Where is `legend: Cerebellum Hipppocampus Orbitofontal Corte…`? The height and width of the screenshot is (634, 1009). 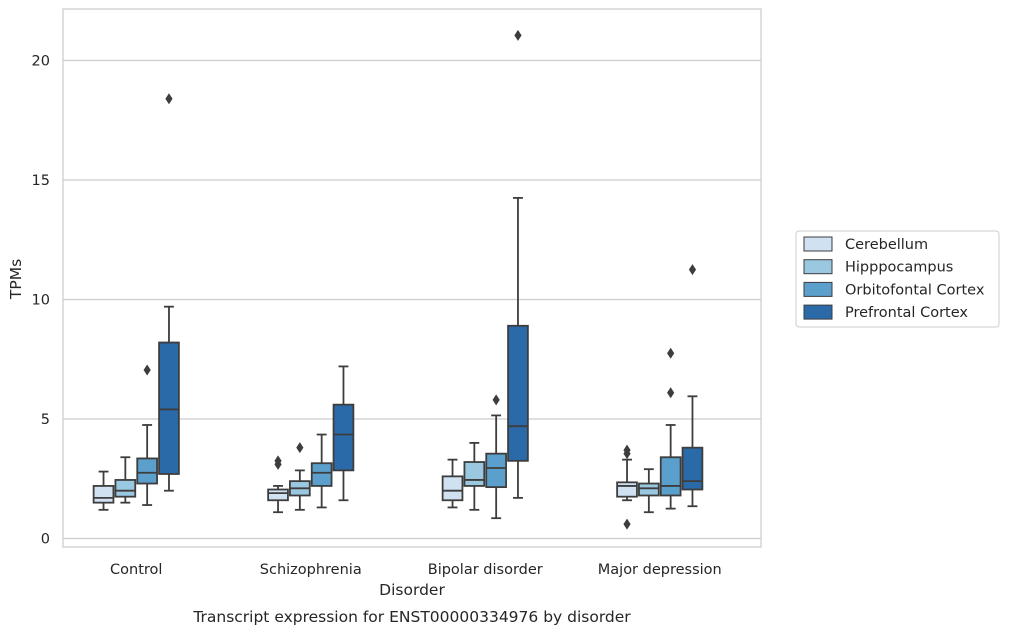
legend: Cerebellum Hipppocampus Orbitofontal Corte… is located at coordinates (897, 279).